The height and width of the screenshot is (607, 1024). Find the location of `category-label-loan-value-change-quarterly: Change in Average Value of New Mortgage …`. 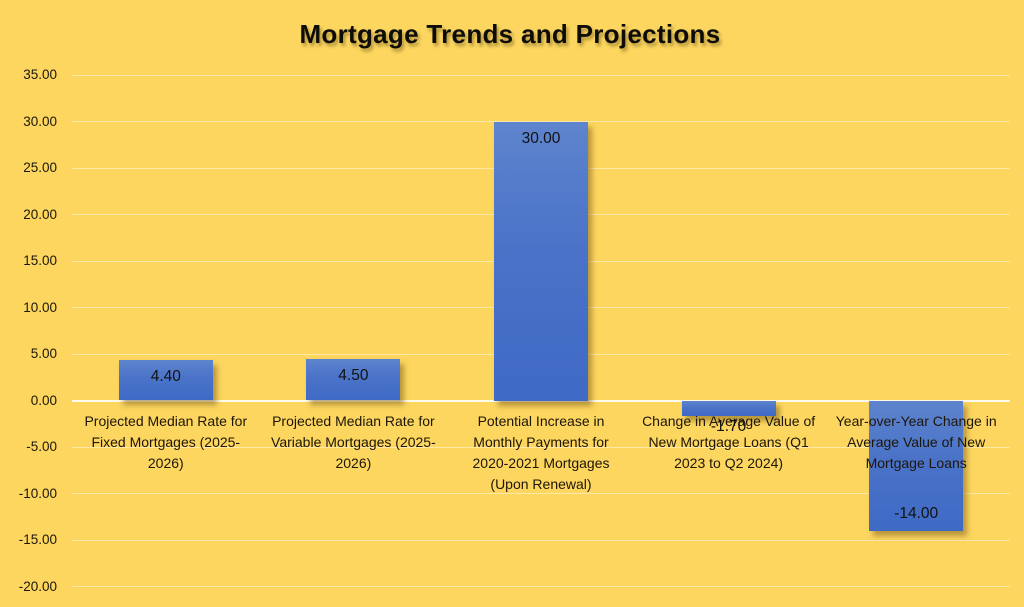

category-label-loan-value-change-quarterly: Change in Average Value of New Mortgage … is located at coordinates (729, 442).